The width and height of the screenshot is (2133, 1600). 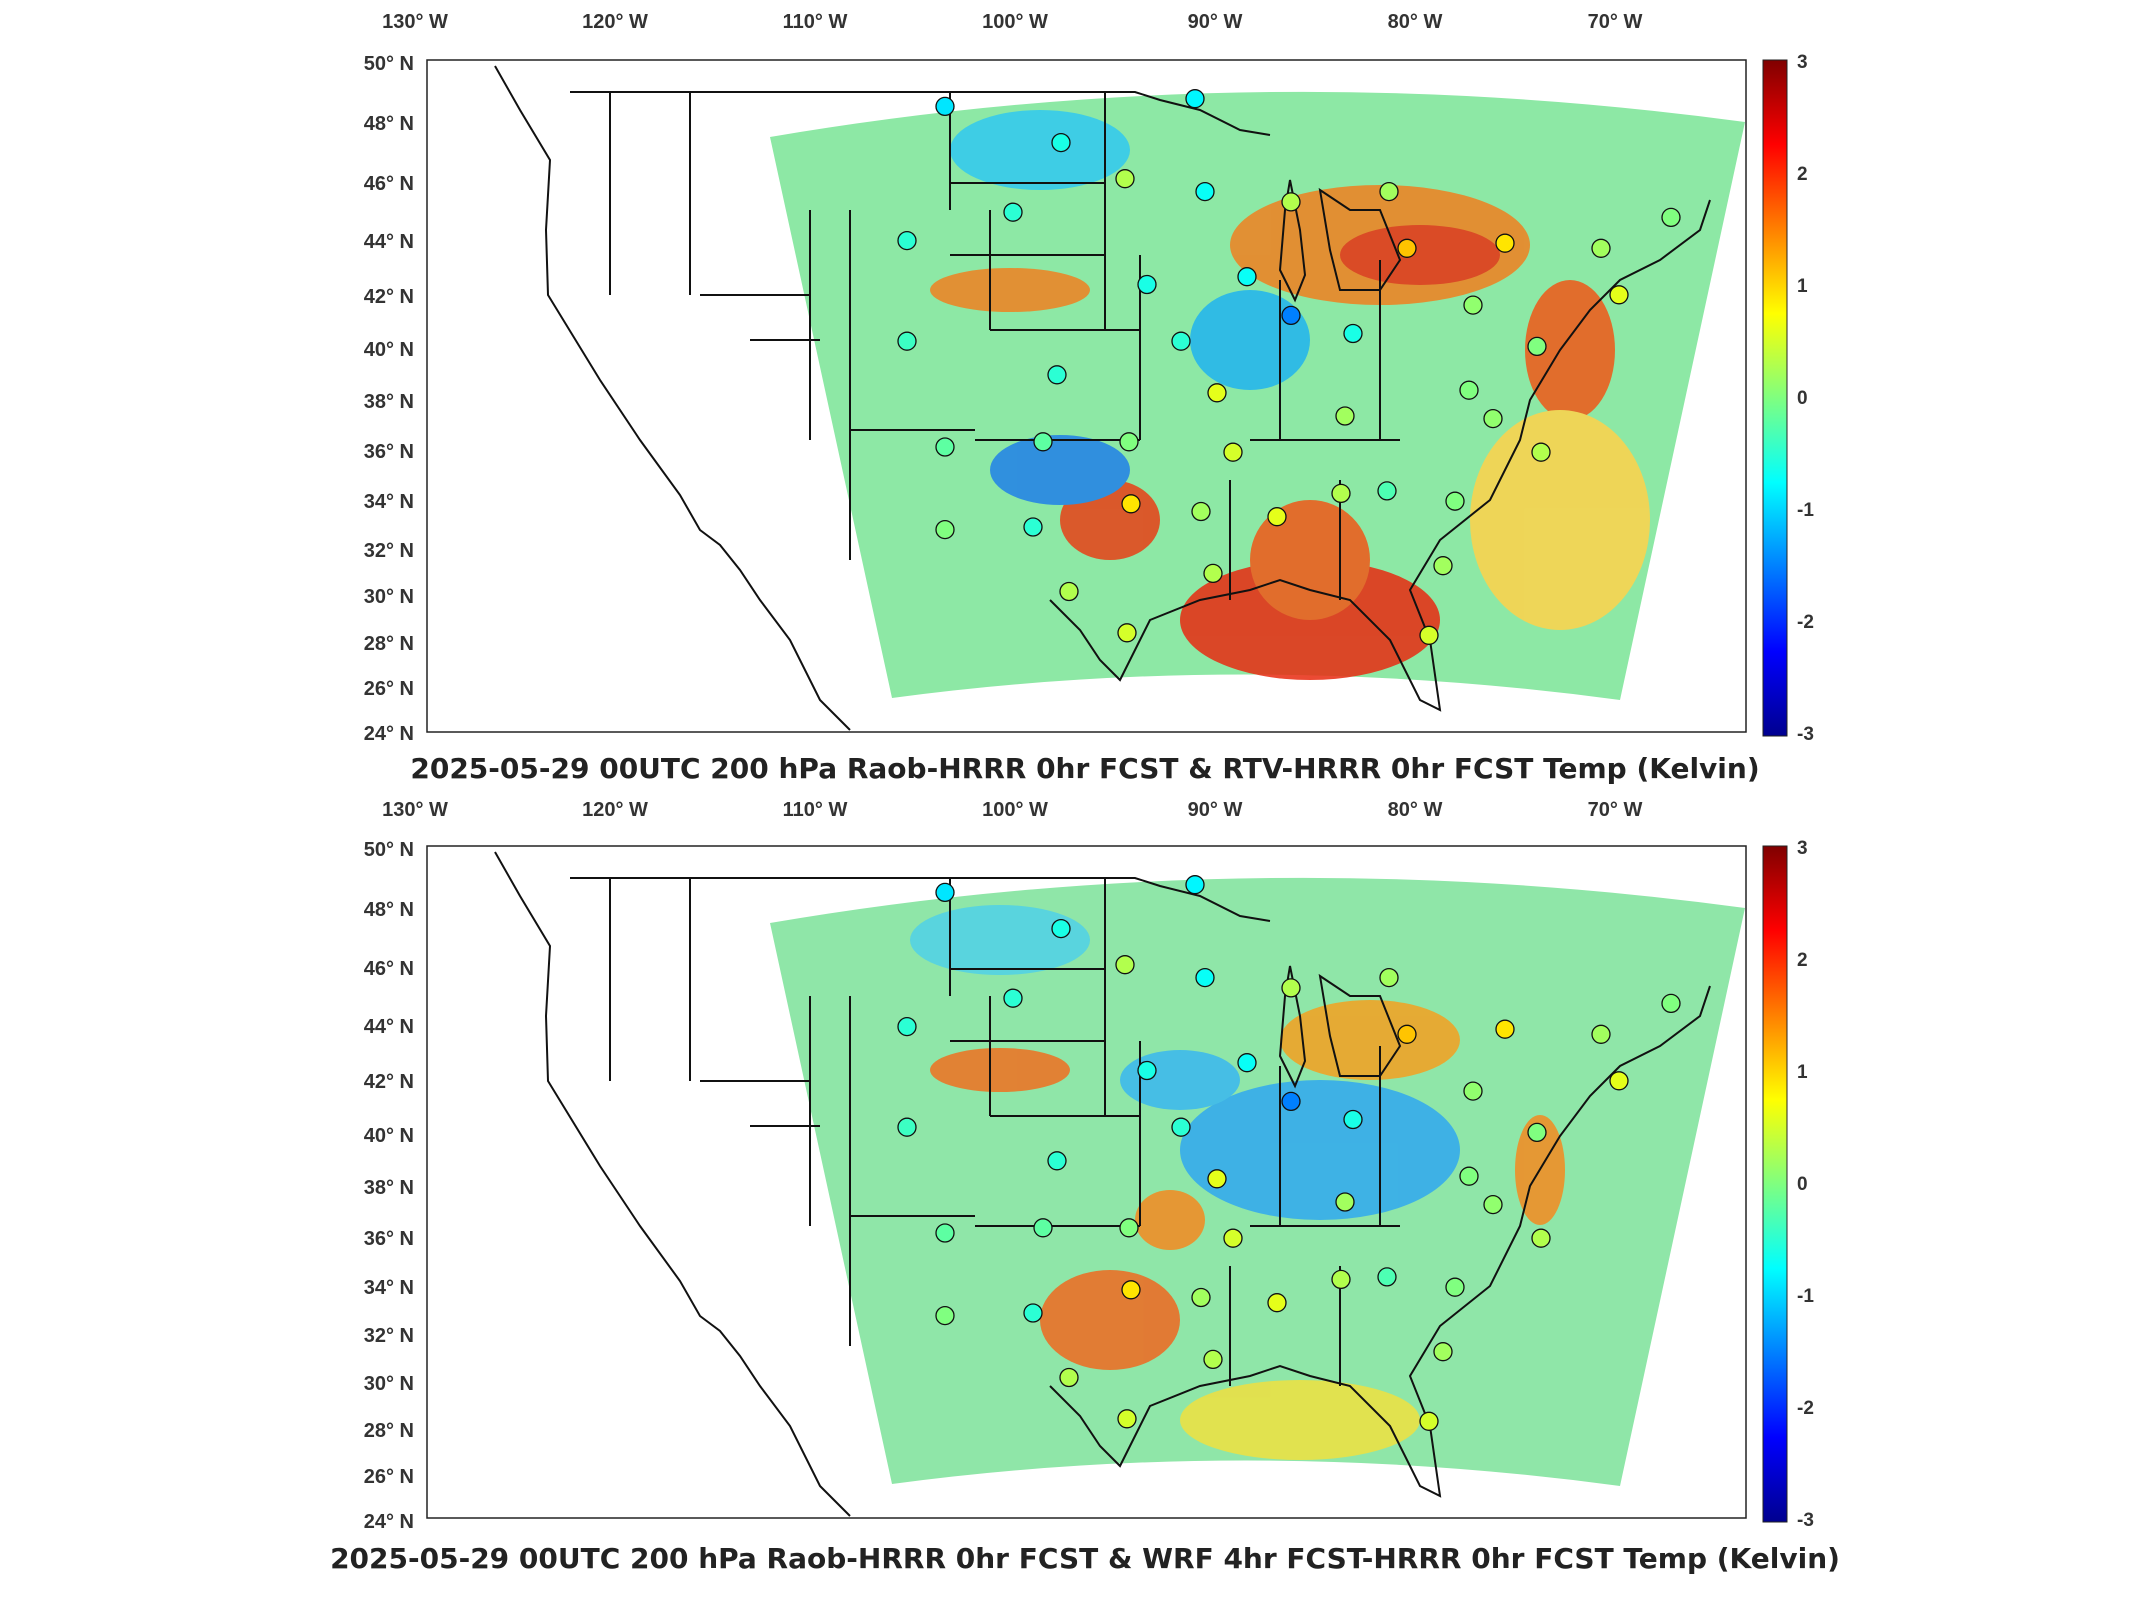 I want to click on cbar-label-3: 3, so click(x=1802, y=848).